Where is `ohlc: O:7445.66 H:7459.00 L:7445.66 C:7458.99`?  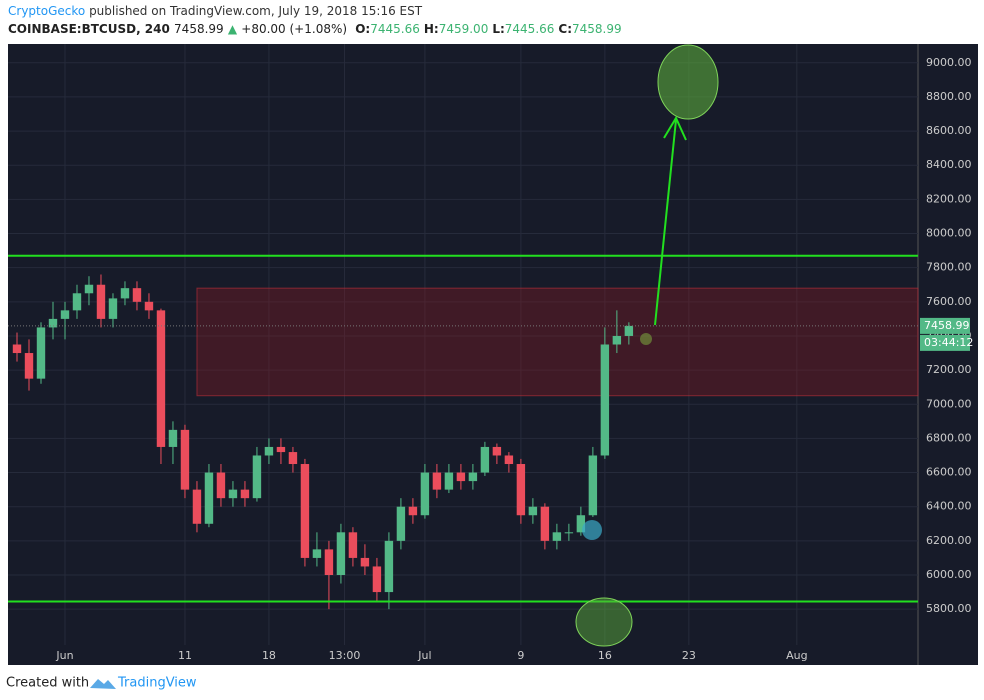
ohlc: O:7445.66 H:7459.00 L:7445.66 C:7458.99 is located at coordinates (486, 29).